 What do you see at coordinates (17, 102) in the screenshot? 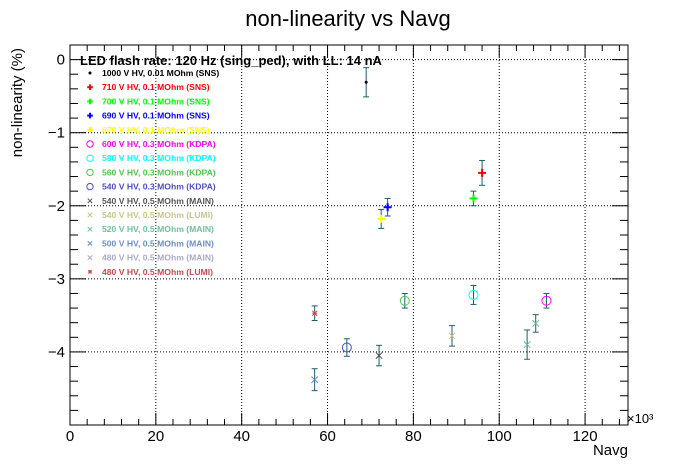
I see `y-axis-label: non-linearity (%)` at bounding box center [17, 102].